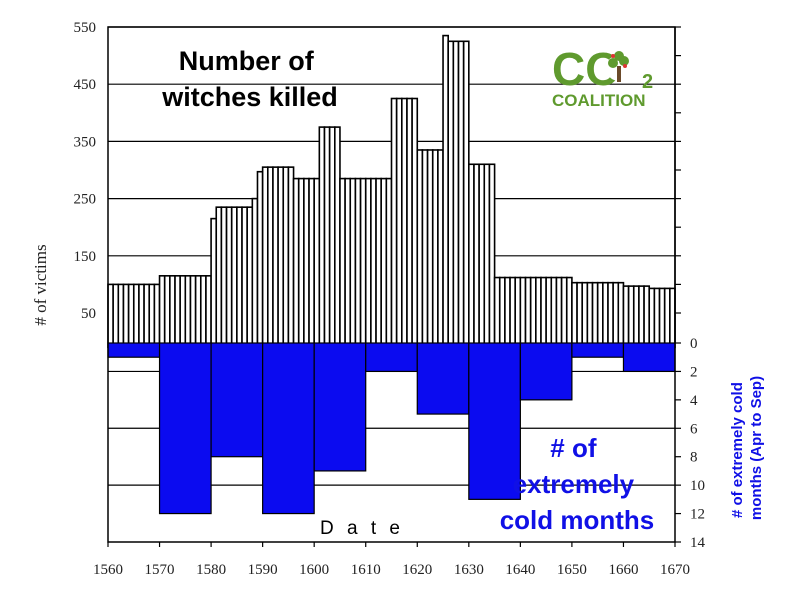 The width and height of the screenshot is (788, 596). Describe the element at coordinates (108, 570) in the screenshot. I see `x-tick-1560: 1560` at that location.